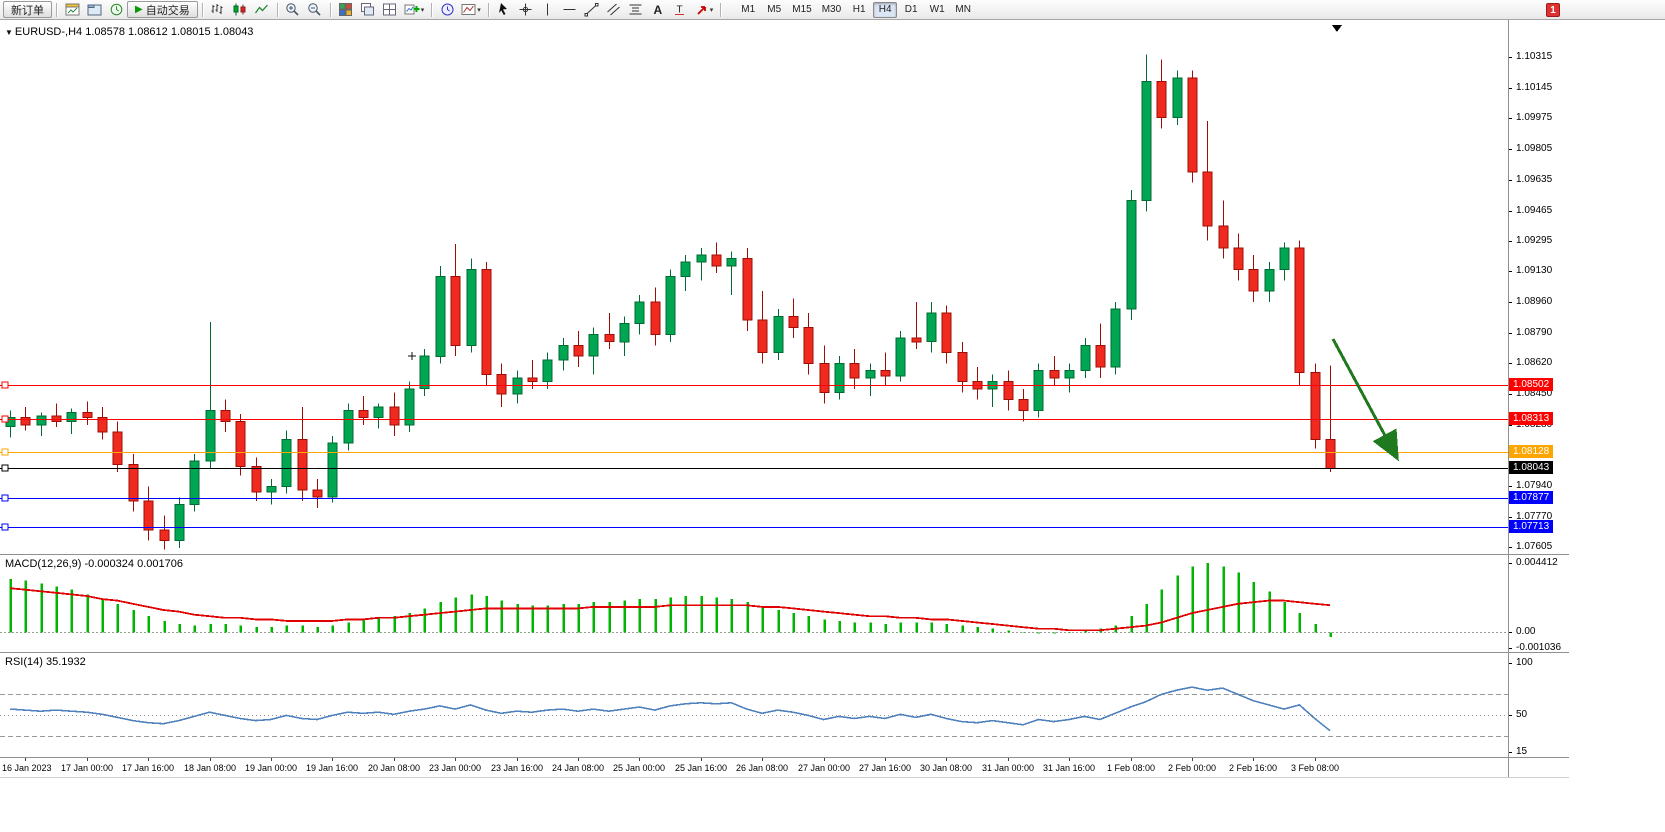 This screenshot has width=1665, height=832. What do you see at coordinates (754, 705) in the screenshot?
I see `rsi-chart-canvas` at bounding box center [754, 705].